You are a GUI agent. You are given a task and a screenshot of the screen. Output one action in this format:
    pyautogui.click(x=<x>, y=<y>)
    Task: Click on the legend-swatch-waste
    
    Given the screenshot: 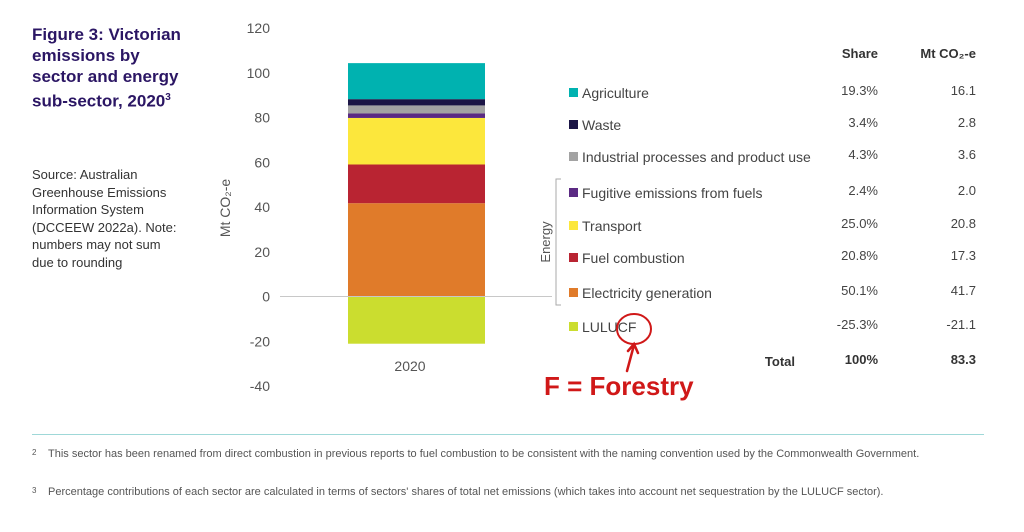 What is the action you would take?
    pyautogui.click(x=573, y=124)
    